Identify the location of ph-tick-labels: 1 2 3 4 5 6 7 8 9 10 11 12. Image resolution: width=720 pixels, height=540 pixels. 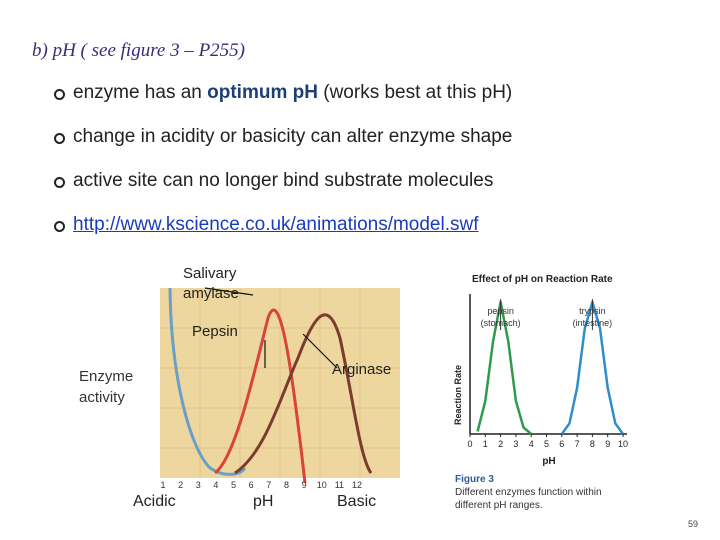
(261, 485).